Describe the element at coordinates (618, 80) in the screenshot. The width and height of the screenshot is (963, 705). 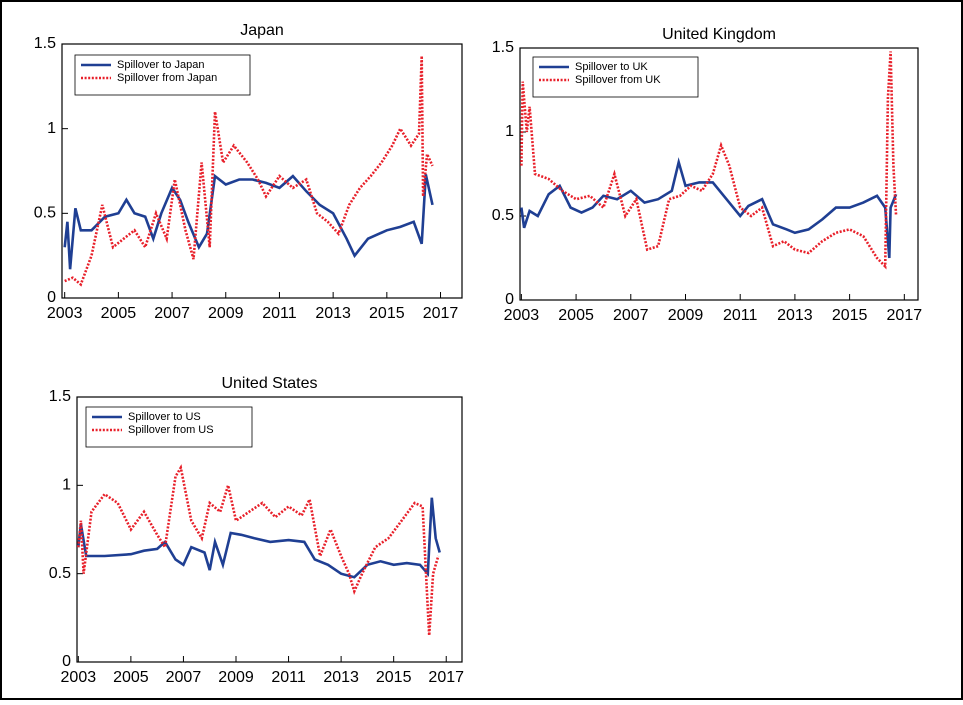
I see `legend-label: Spillover from UK` at that location.